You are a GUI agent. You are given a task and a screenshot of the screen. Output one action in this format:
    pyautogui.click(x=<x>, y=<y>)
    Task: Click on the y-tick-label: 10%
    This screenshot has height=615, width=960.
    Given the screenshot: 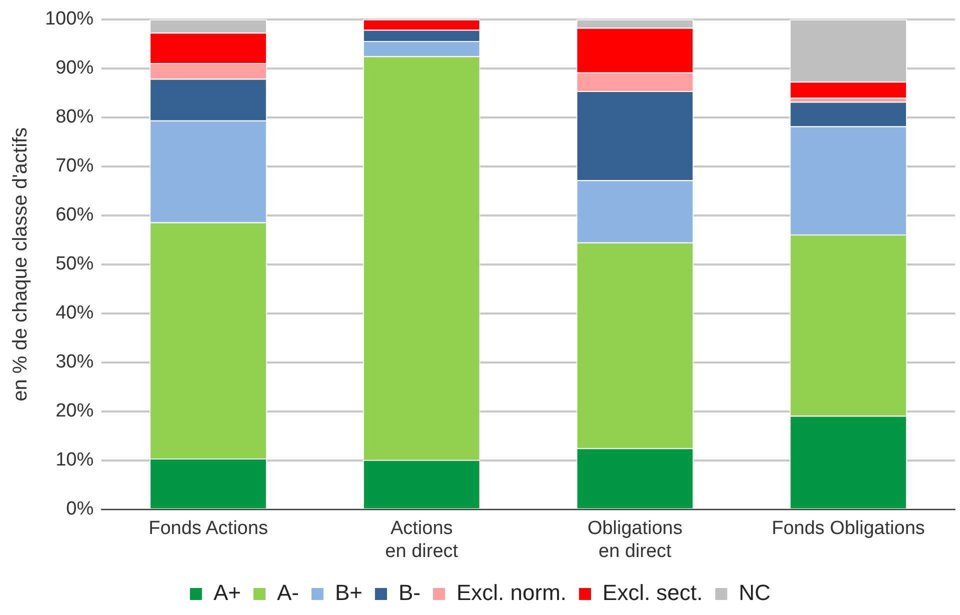 What is the action you would take?
    pyautogui.click(x=75, y=460)
    